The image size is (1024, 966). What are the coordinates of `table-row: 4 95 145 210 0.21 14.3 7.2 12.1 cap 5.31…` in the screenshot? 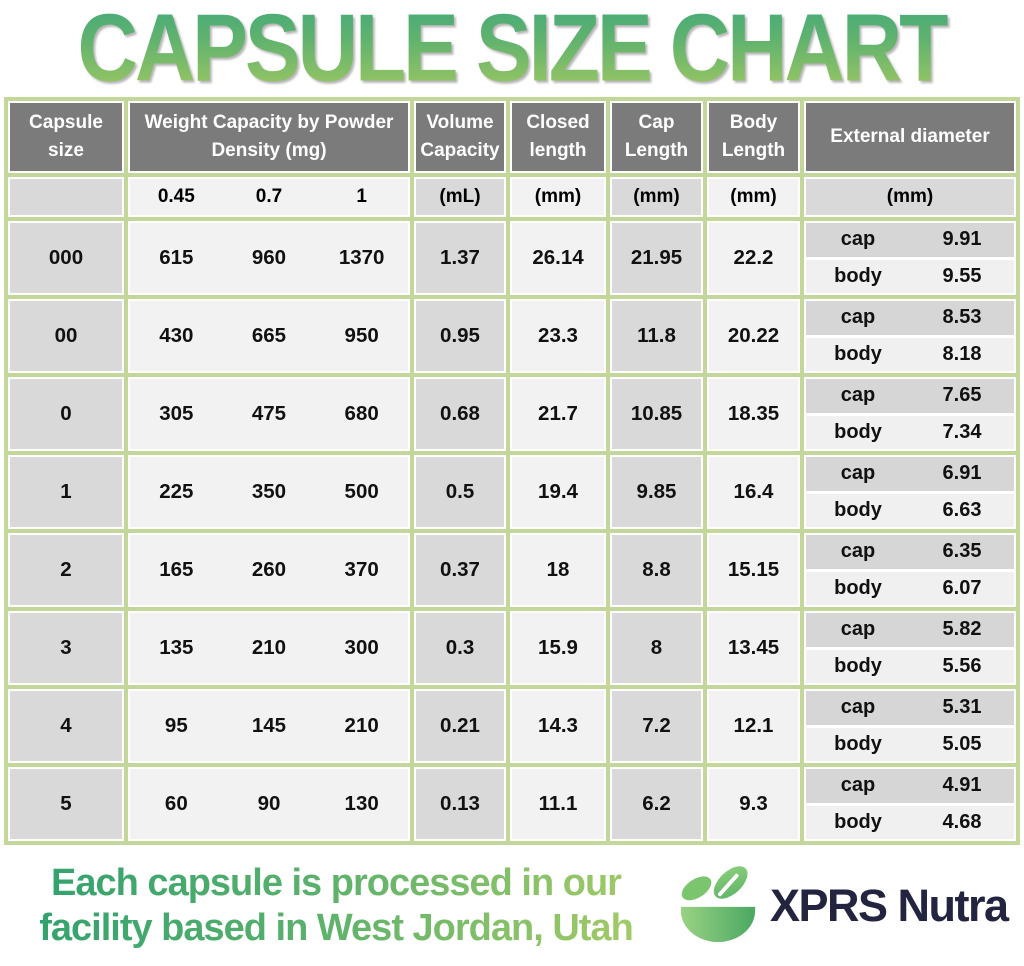 It's located at (512, 726).